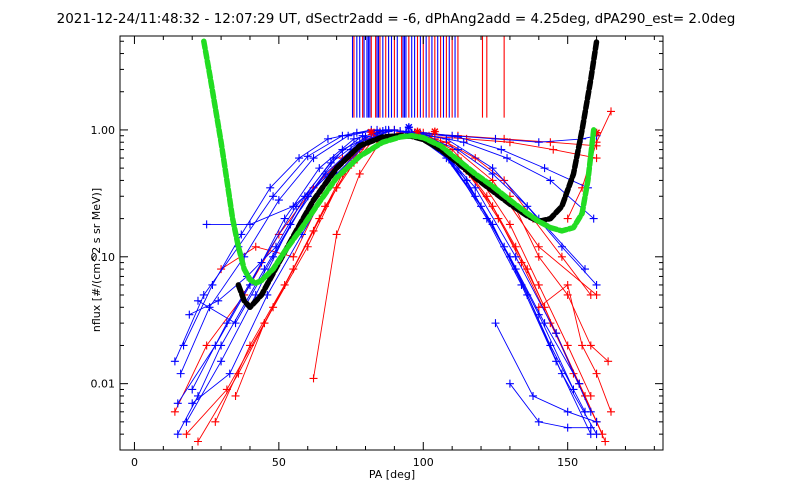 The height and width of the screenshot is (500, 800). I want to click on blue-series, so click(284, 237).